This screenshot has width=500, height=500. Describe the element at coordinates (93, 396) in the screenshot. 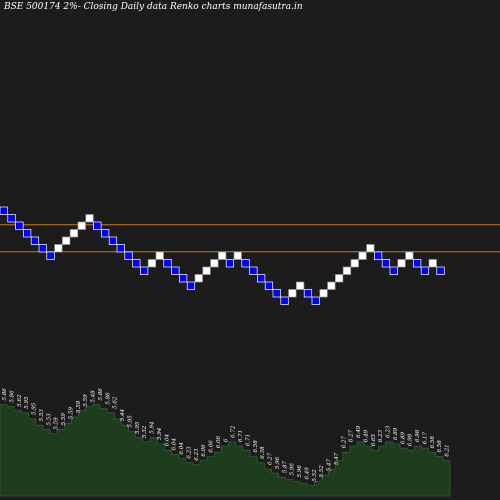

I see `volume-label: 5.48` at that location.